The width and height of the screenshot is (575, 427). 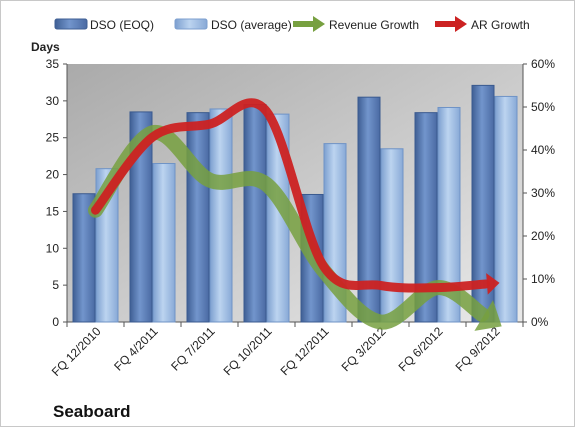 I want to click on x-tick-label: FQ 4/2011, so click(x=136, y=349).